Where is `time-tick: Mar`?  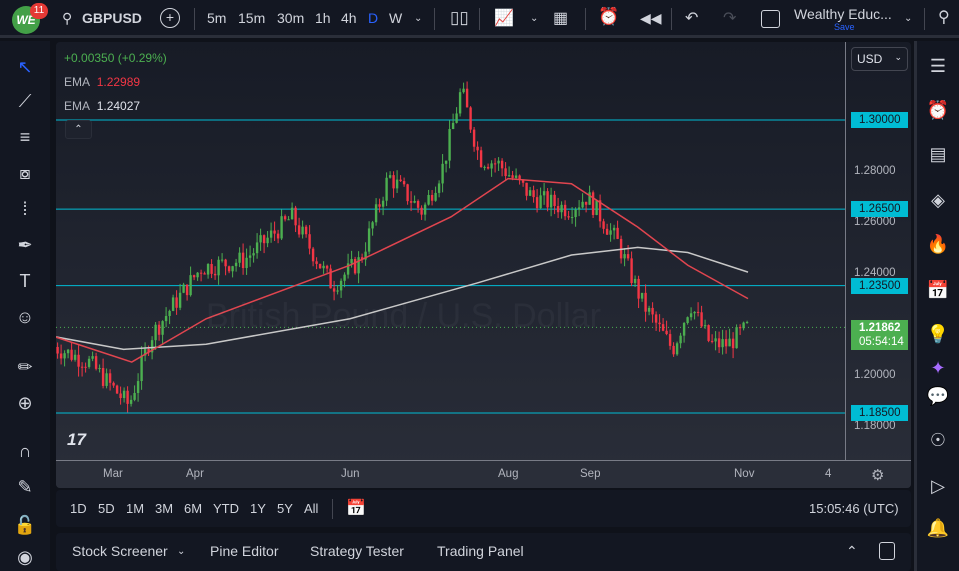
time-tick: Mar is located at coordinates (113, 474).